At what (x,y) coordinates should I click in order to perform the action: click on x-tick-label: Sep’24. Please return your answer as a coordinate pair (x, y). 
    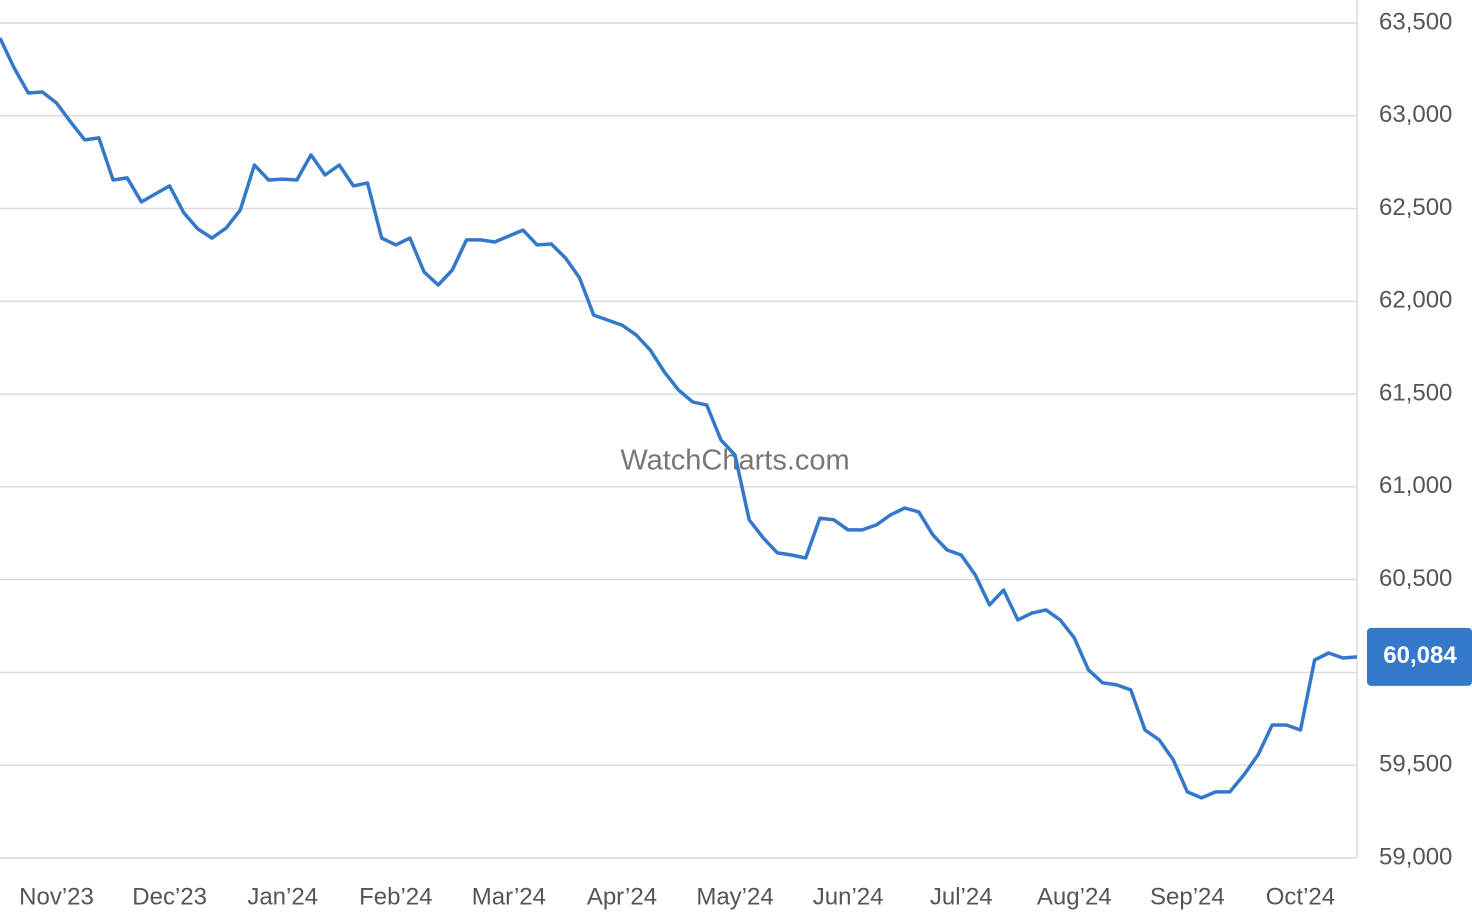
    Looking at the image, I should click on (1187, 896).